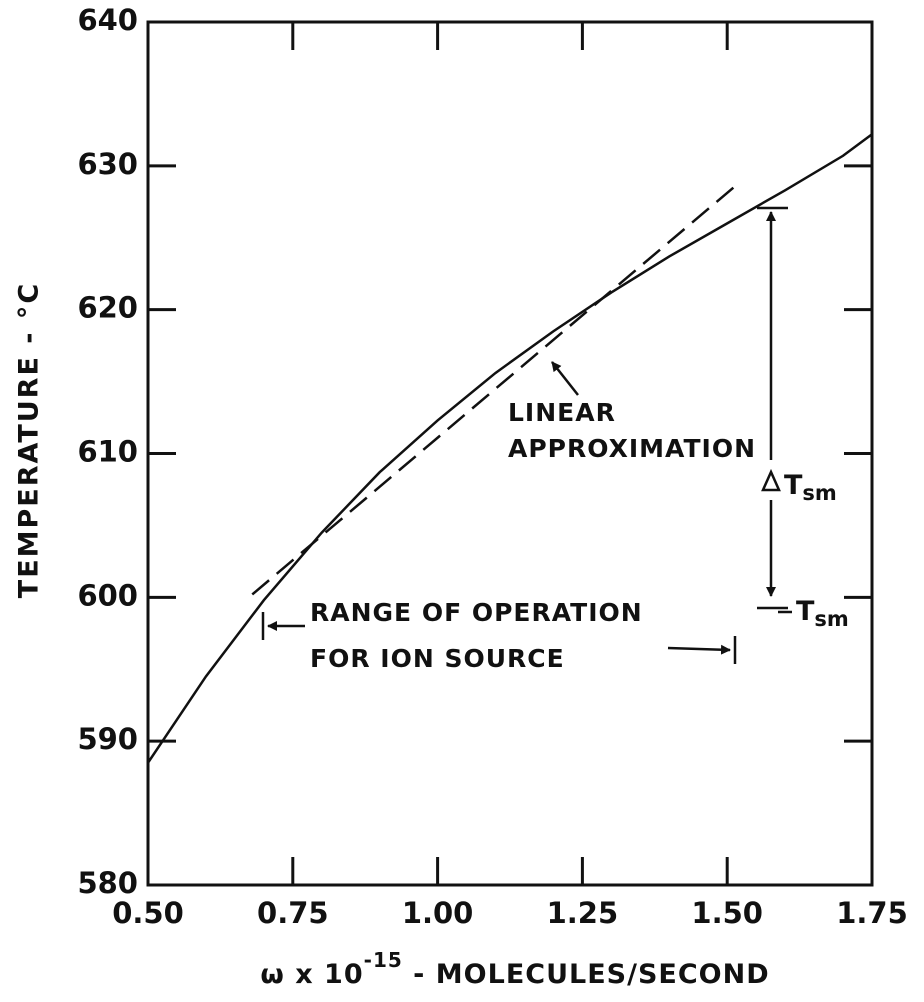  I want to click on x-tick-label: 0.75, so click(293, 913).